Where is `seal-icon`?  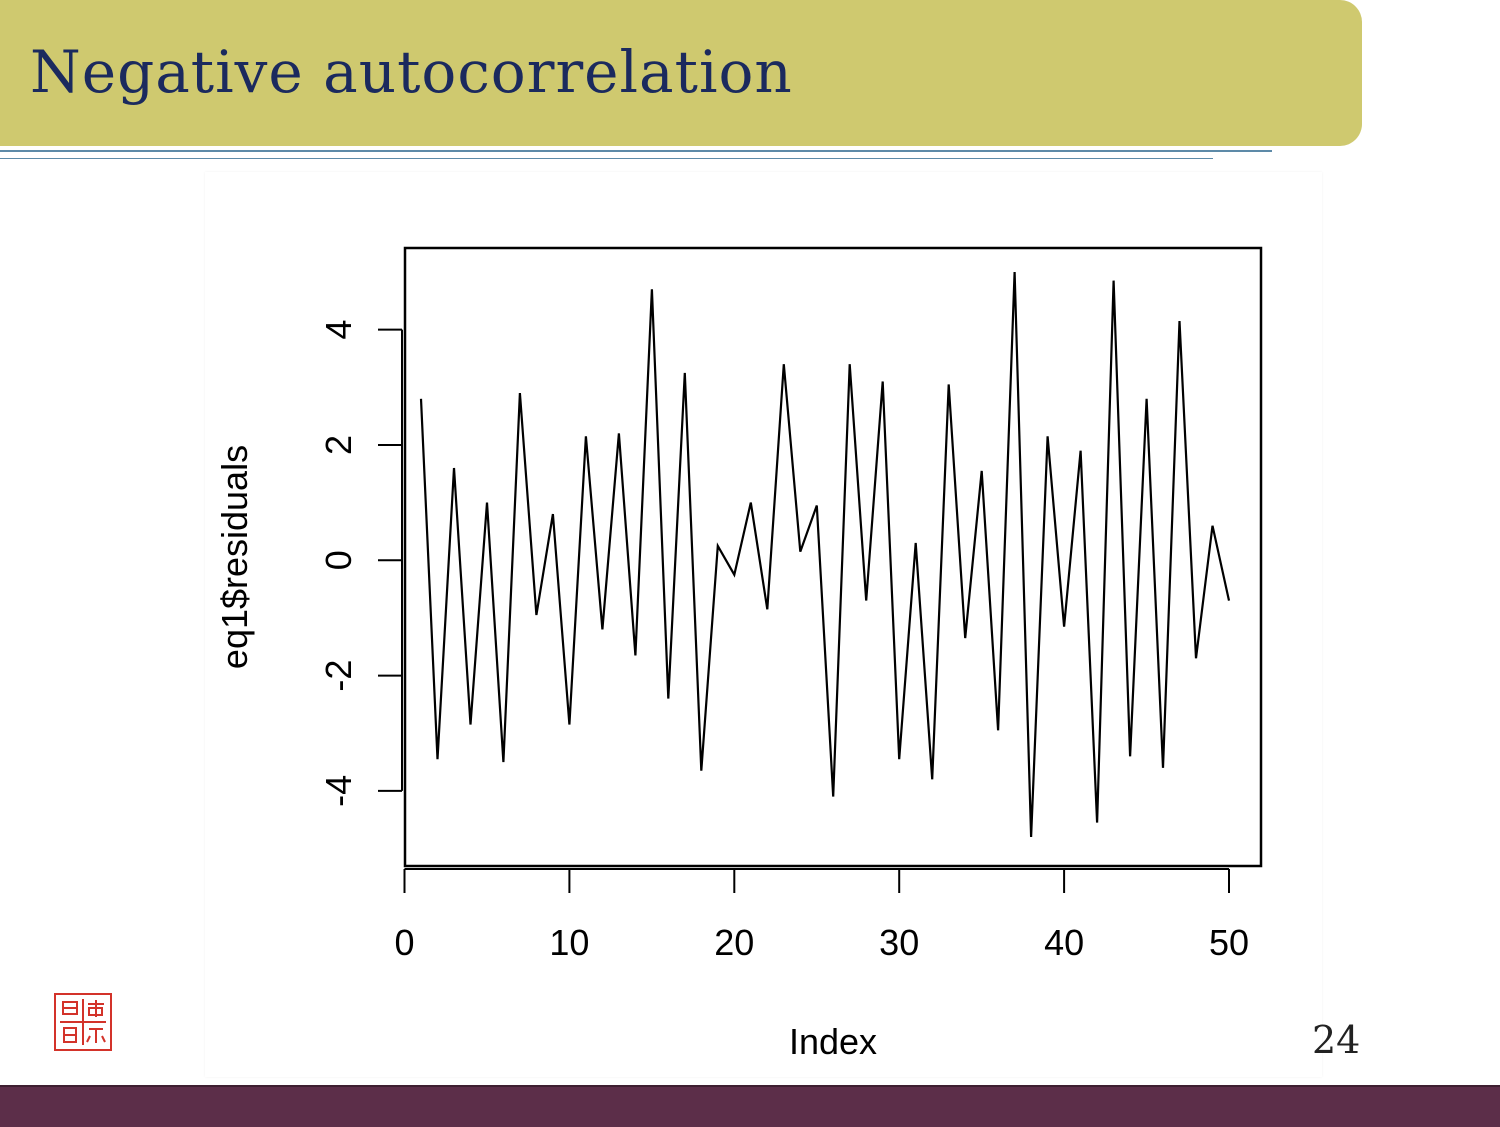
seal-icon is located at coordinates (83, 1022).